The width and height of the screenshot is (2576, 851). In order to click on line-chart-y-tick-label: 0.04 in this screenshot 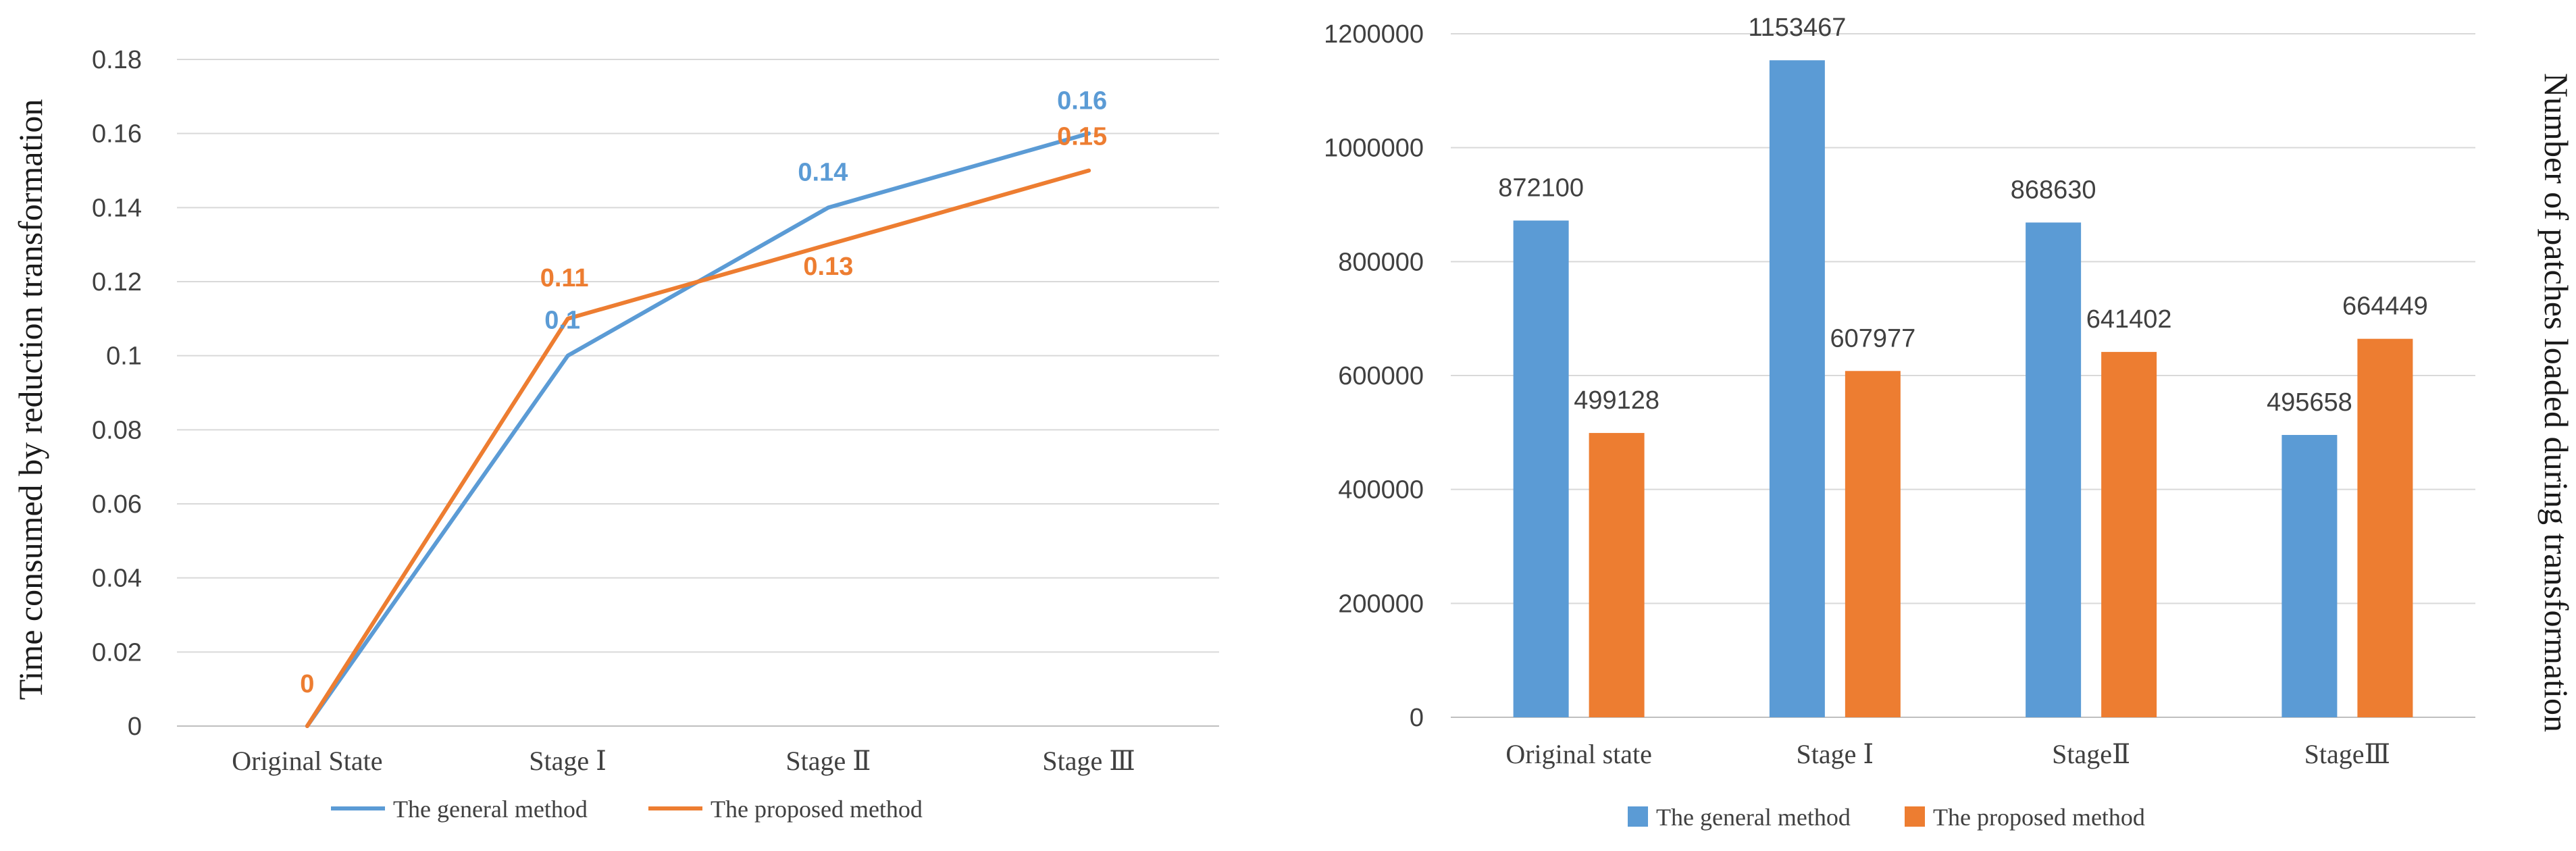, I will do `click(117, 579)`.